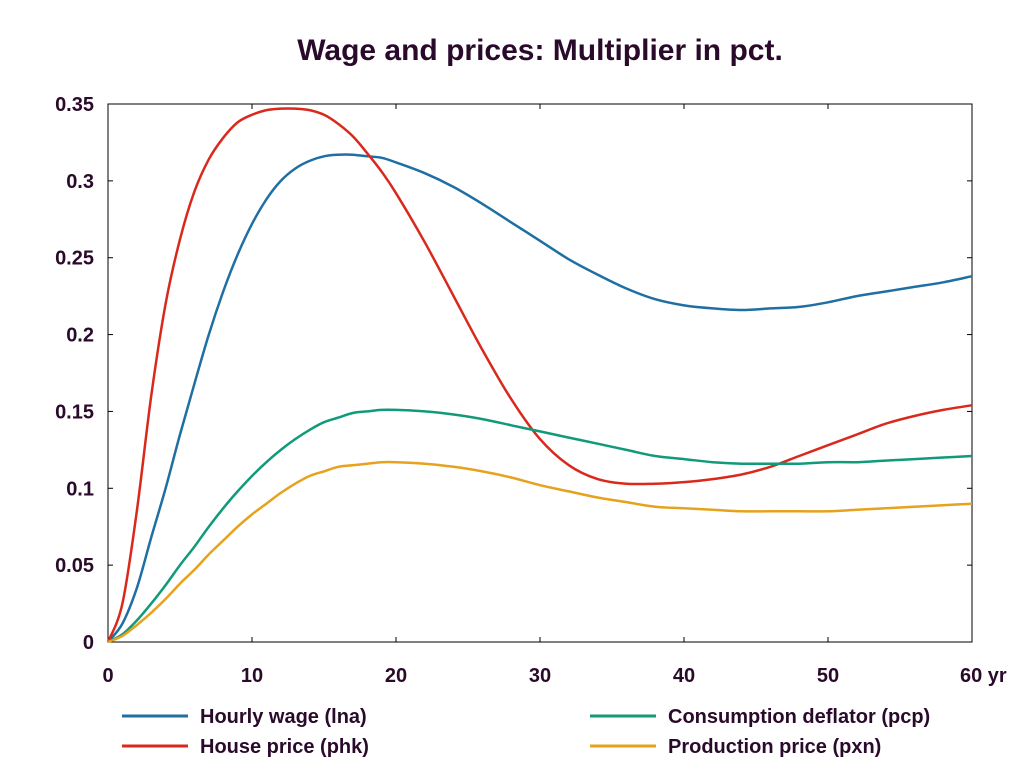 This screenshot has height=778, width=1024. I want to click on y-tick-label: 0, so click(88, 643).